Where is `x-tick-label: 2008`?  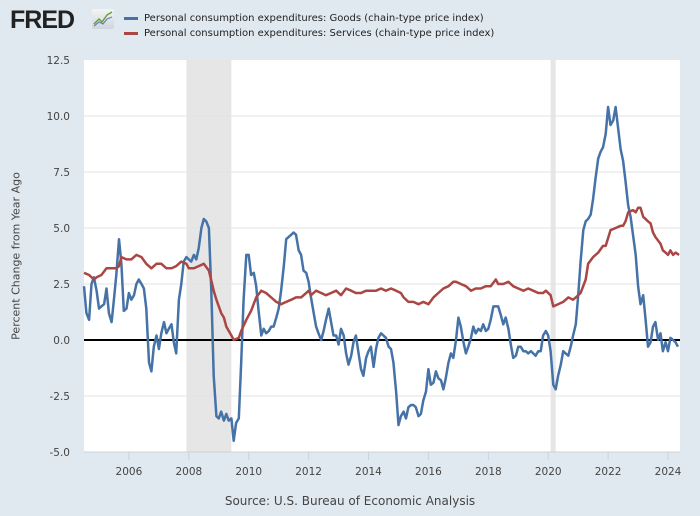
x-tick-label: 2008 is located at coordinates (188, 472).